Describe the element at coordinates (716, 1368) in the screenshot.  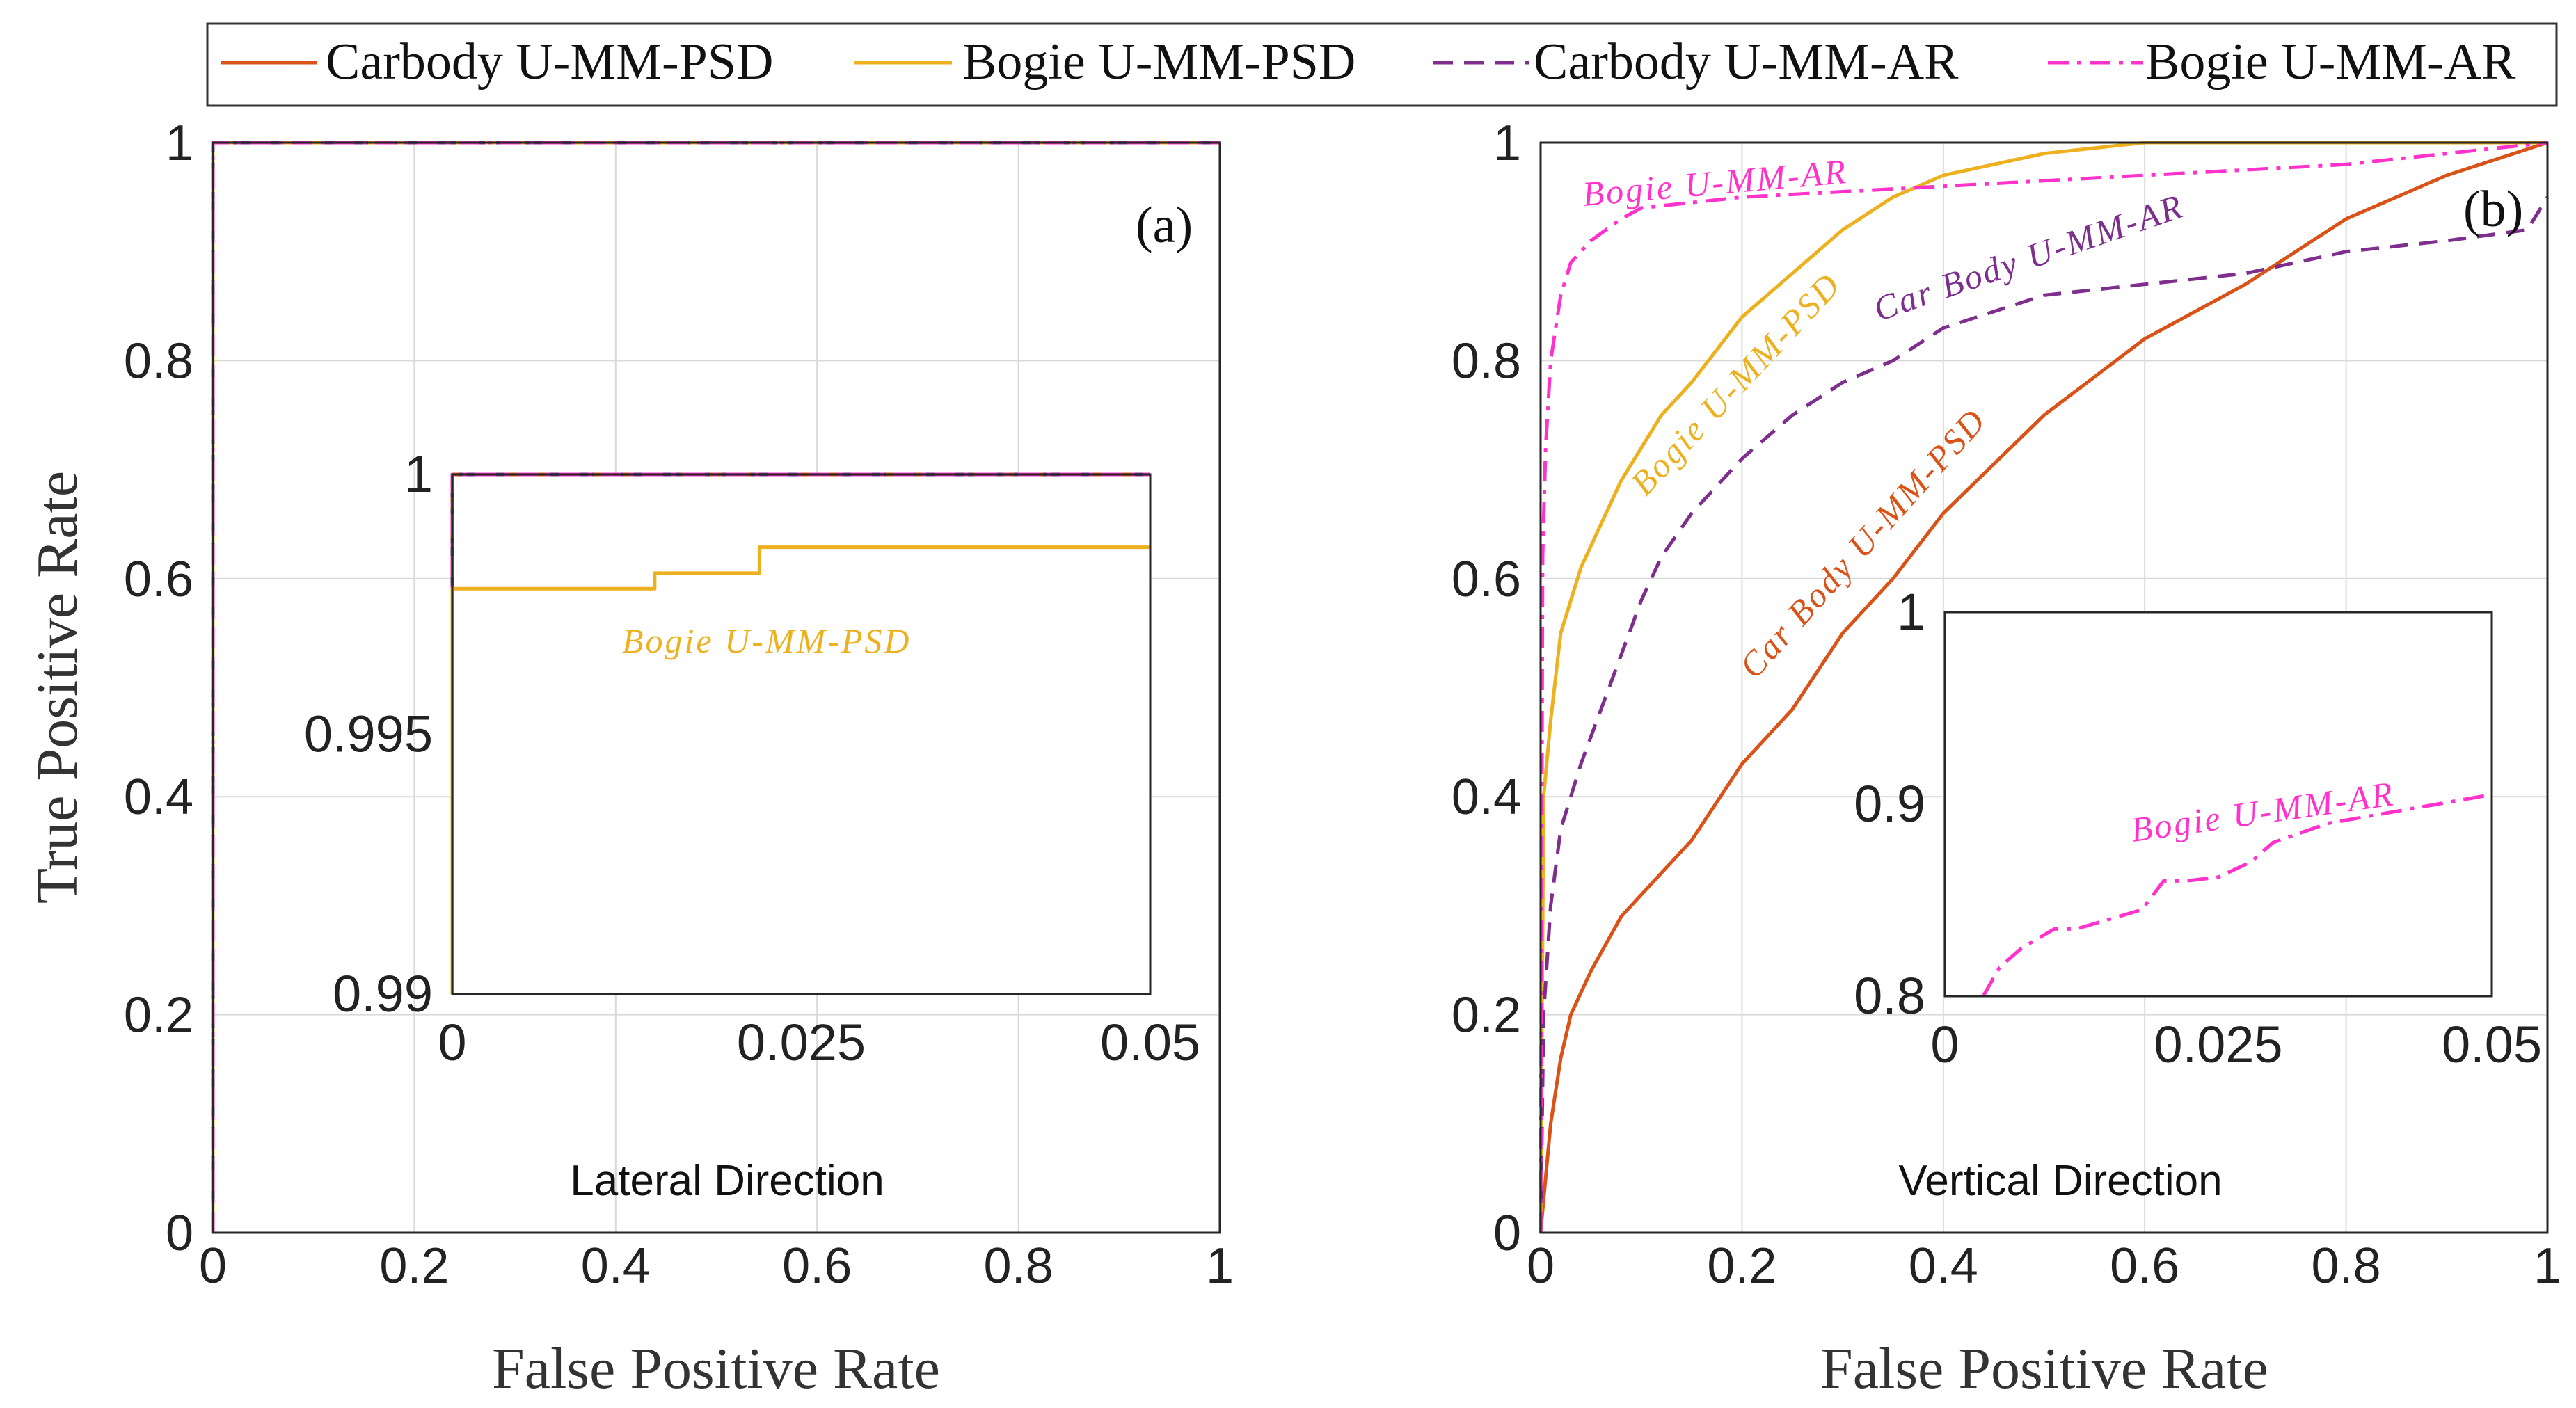
I see `panel-a-xlabel: False Positive Rate` at that location.